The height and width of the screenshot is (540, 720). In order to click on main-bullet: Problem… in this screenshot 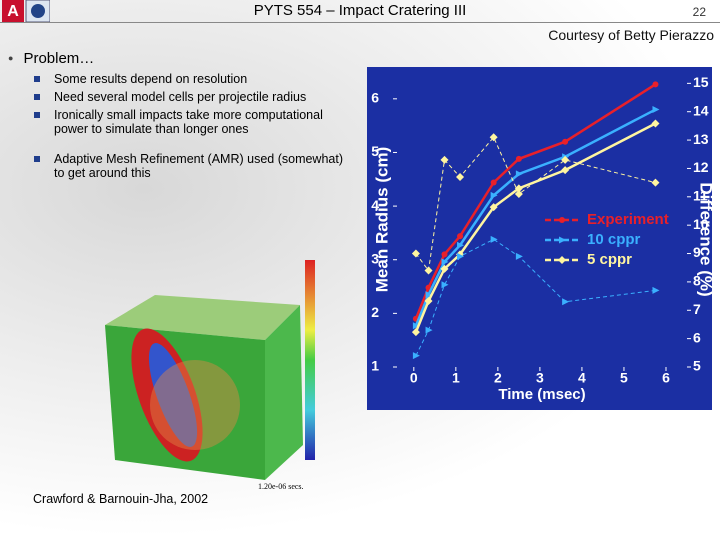, I will do `click(51, 58)`.